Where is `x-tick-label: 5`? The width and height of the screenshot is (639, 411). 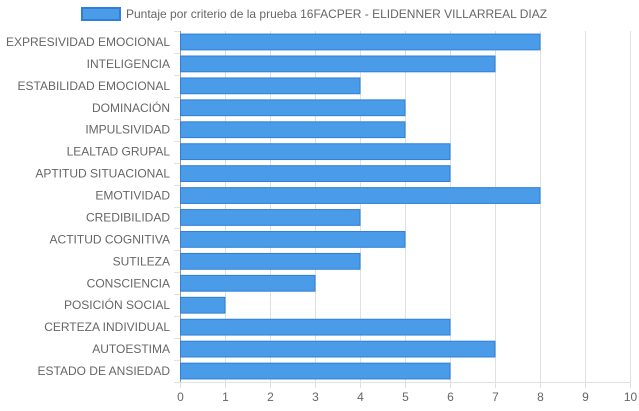 x-tick-label: 5 is located at coordinates (405, 397).